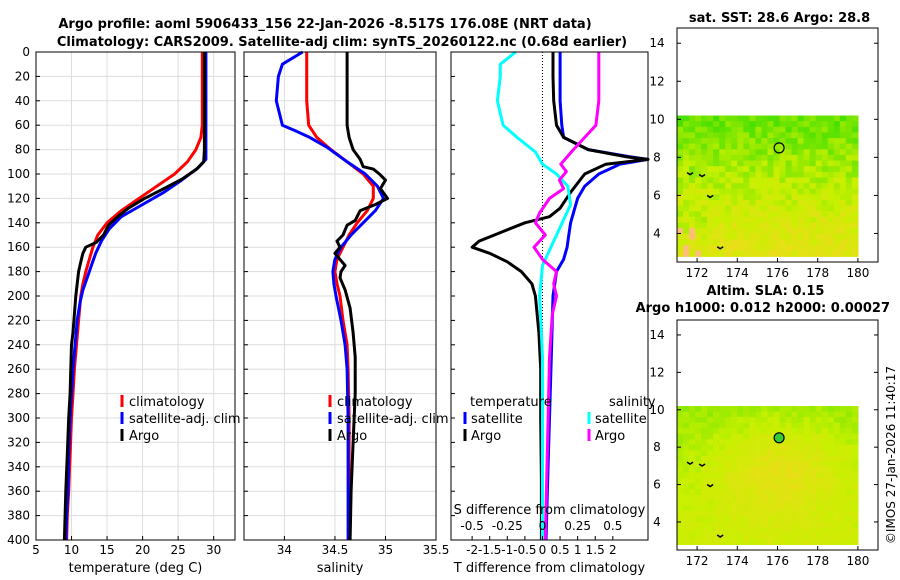 Image resolution: width=900 pixels, height=580 pixels. Describe the element at coordinates (18, 320) in the screenshot. I see `y-tick-label: 220` at that location.